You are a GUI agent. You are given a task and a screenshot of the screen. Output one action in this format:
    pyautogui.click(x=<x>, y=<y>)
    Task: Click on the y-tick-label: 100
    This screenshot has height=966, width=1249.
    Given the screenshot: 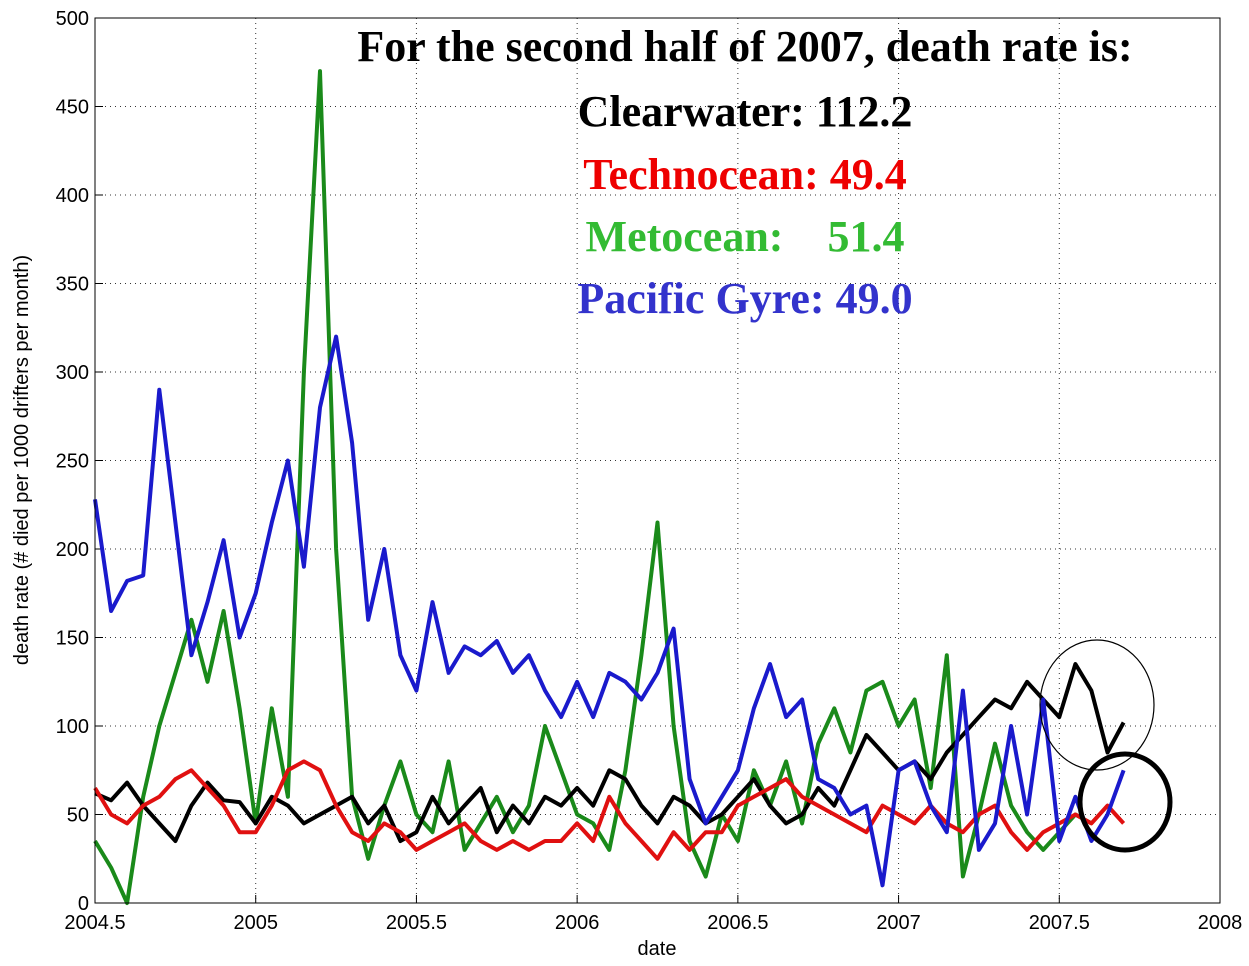 What is the action you would take?
    pyautogui.click(x=72, y=727)
    